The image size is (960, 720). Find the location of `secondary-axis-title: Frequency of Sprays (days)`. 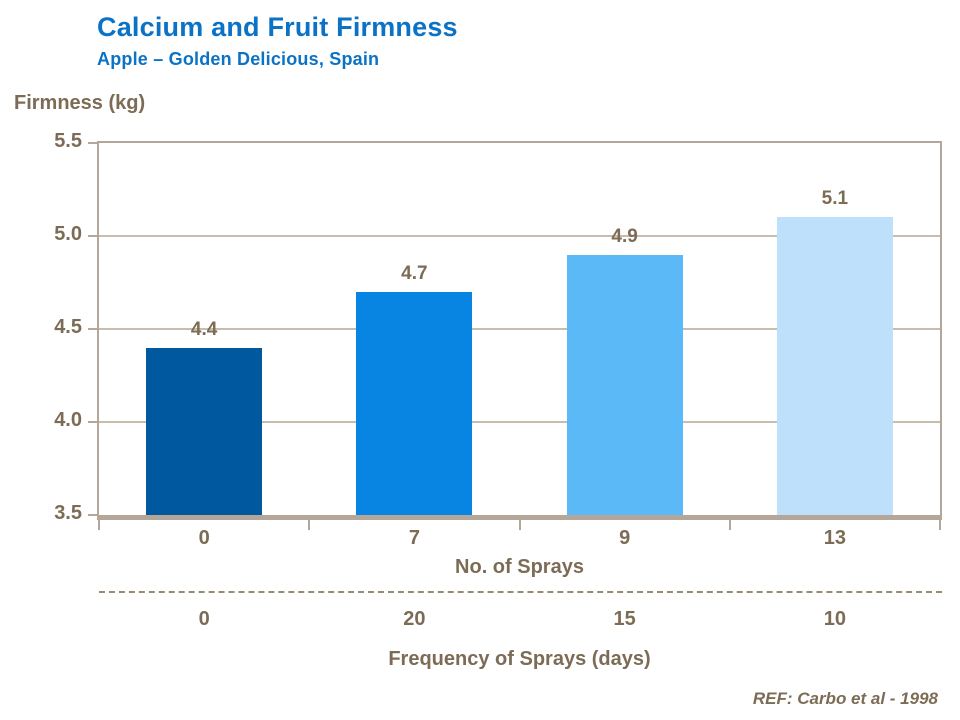

secondary-axis-title: Frequency of Sprays (days) is located at coordinates (519, 659).